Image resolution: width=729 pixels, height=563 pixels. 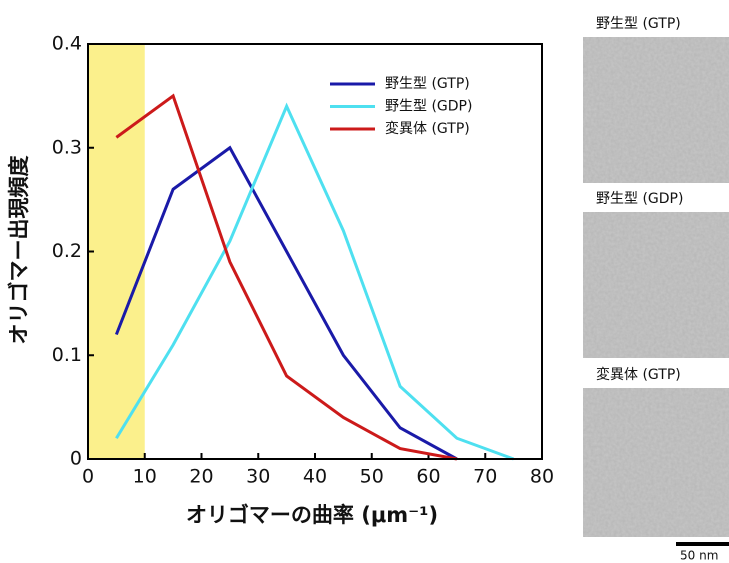 What do you see at coordinates (372, 477) in the screenshot?
I see `x-tick-label: 50` at bounding box center [372, 477].